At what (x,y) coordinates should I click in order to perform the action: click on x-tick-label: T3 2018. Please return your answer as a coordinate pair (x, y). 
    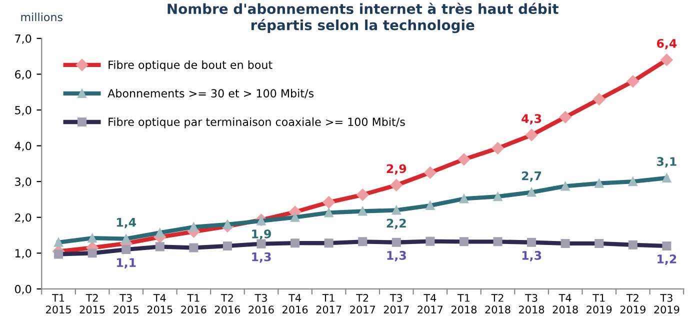
    Looking at the image, I should click on (531, 304).